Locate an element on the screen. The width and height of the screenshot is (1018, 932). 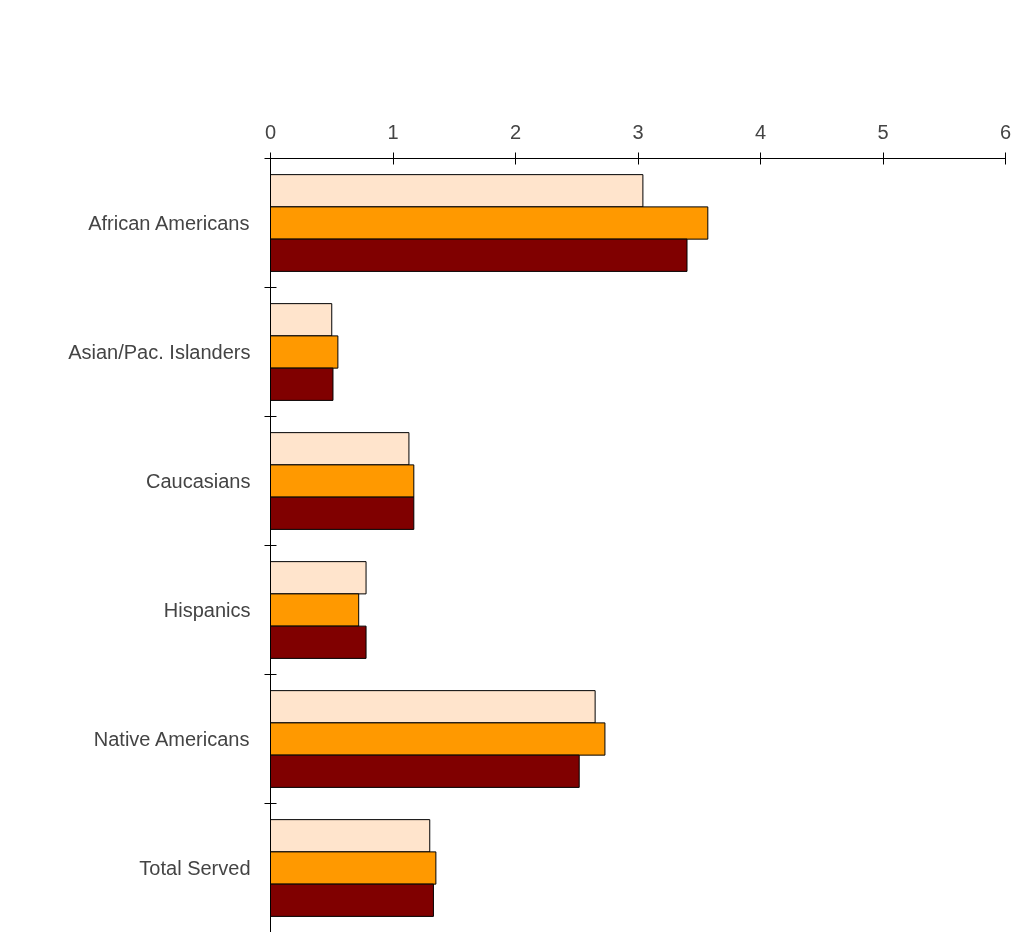
x-tick-label: 0 is located at coordinates (270, 131).